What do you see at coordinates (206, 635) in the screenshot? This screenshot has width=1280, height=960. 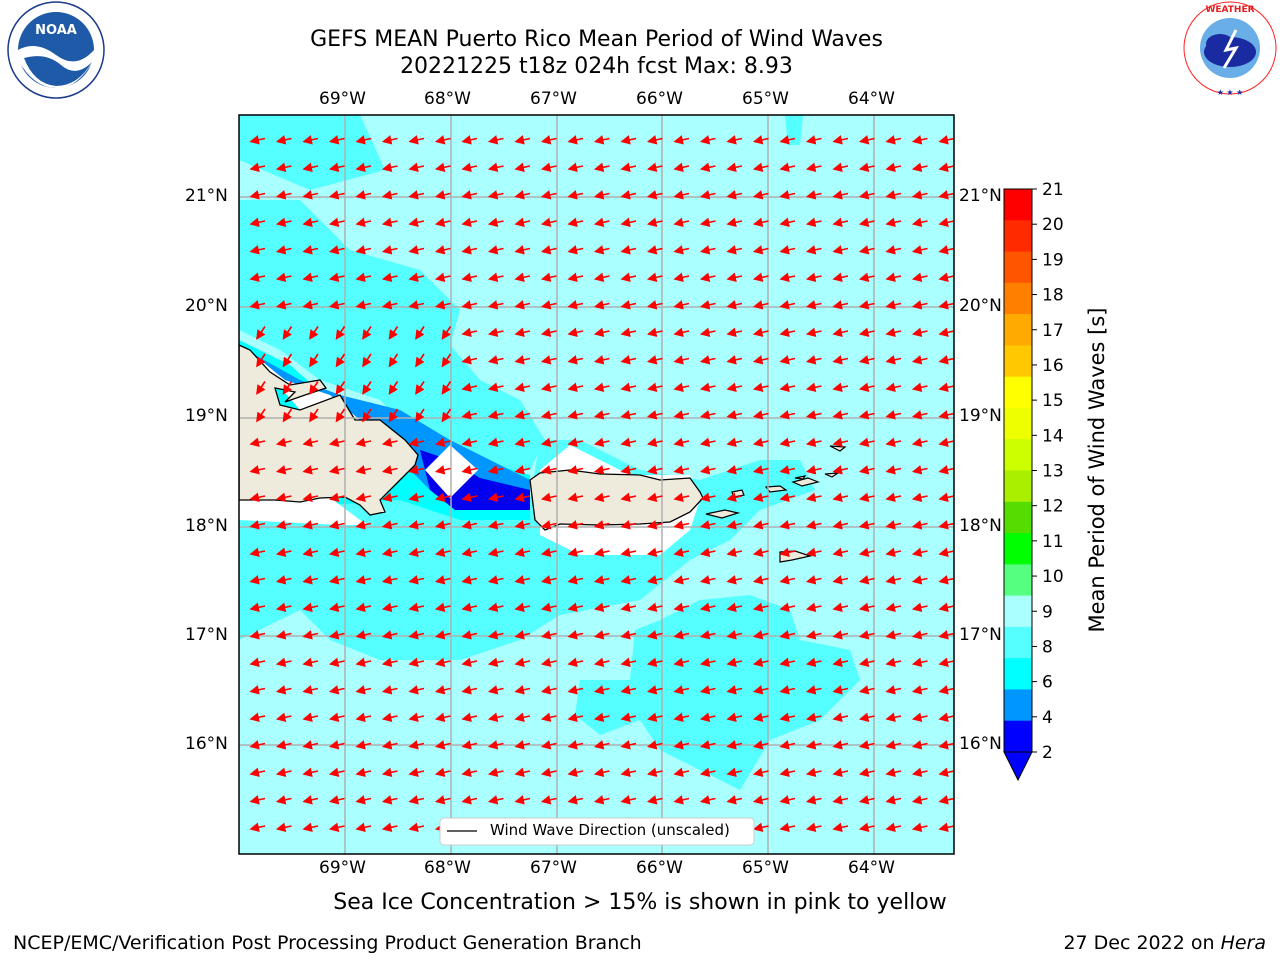 I see `lat-label-left-17n: 17°N` at bounding box center [206, 635].